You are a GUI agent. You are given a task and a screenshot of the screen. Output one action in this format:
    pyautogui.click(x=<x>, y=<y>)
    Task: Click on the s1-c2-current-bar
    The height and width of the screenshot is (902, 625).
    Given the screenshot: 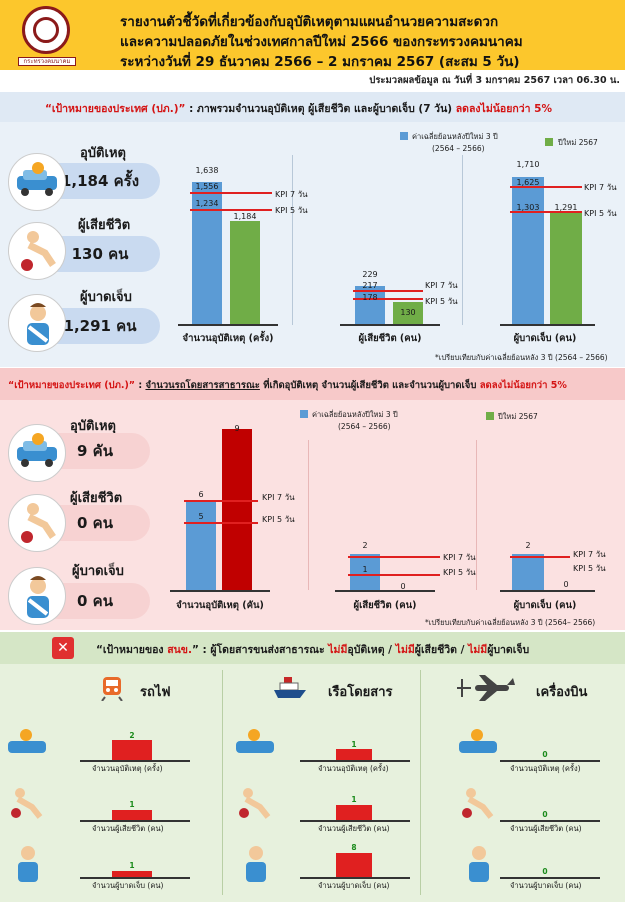 What is the action you would take?
    pyautogui.click(x=408, y=313)
    